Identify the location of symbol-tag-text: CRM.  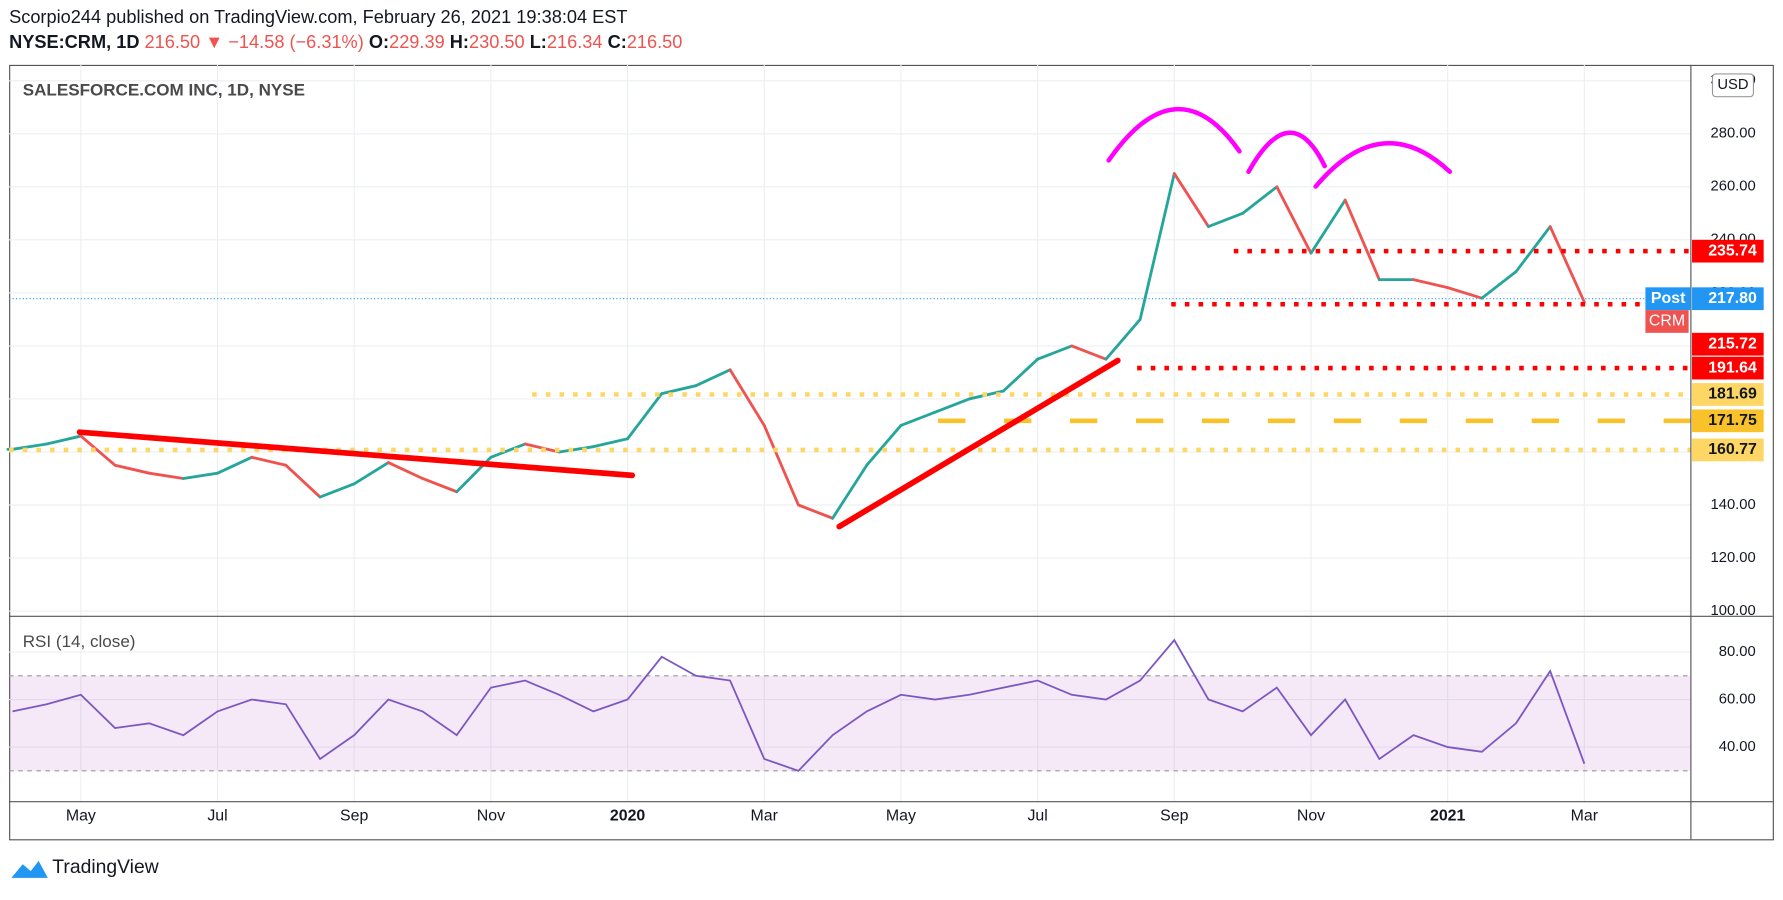
(1667, 321).